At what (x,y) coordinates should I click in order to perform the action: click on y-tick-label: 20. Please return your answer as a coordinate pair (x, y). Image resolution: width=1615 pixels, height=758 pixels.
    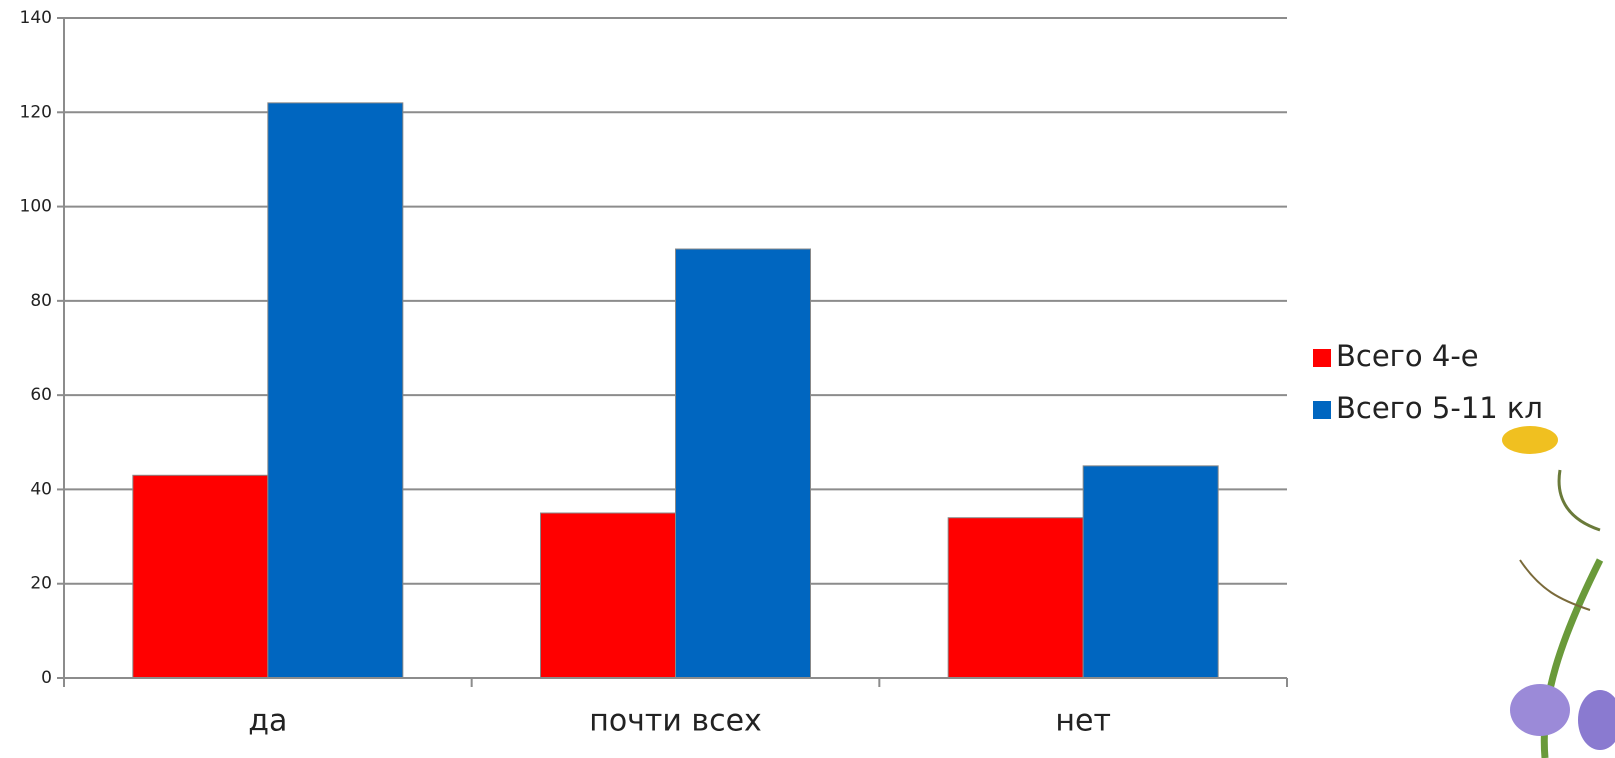
    Looking at the image, I should click on (41, 584).